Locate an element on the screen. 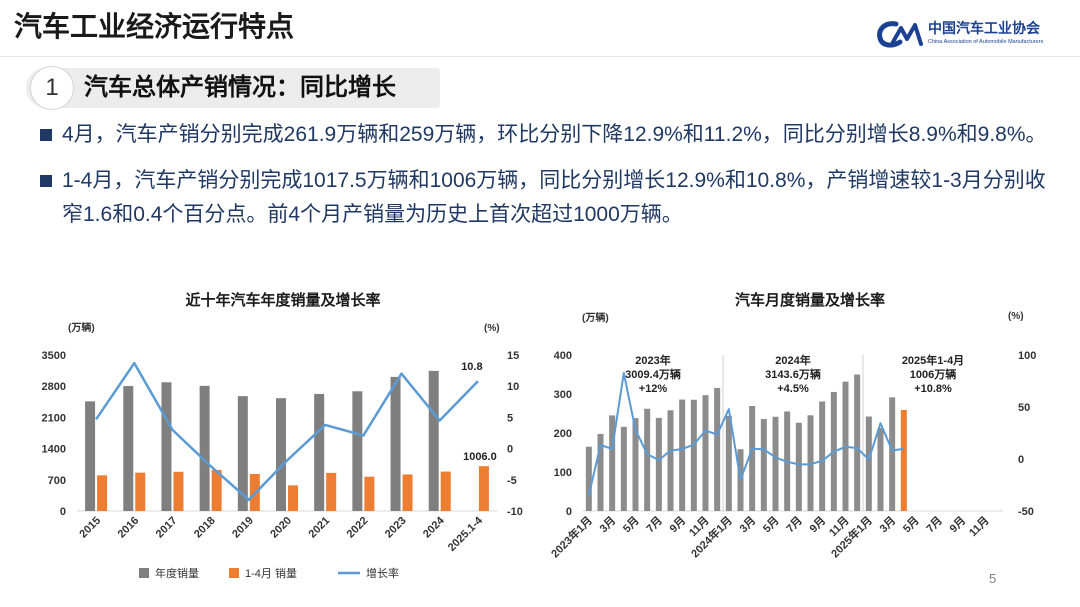 Image resolution: width=1080 pixels, height=607 pixels. annotation-1: 2024年 3143.6万辆 +4.5% is located at coordinates (793, 374).